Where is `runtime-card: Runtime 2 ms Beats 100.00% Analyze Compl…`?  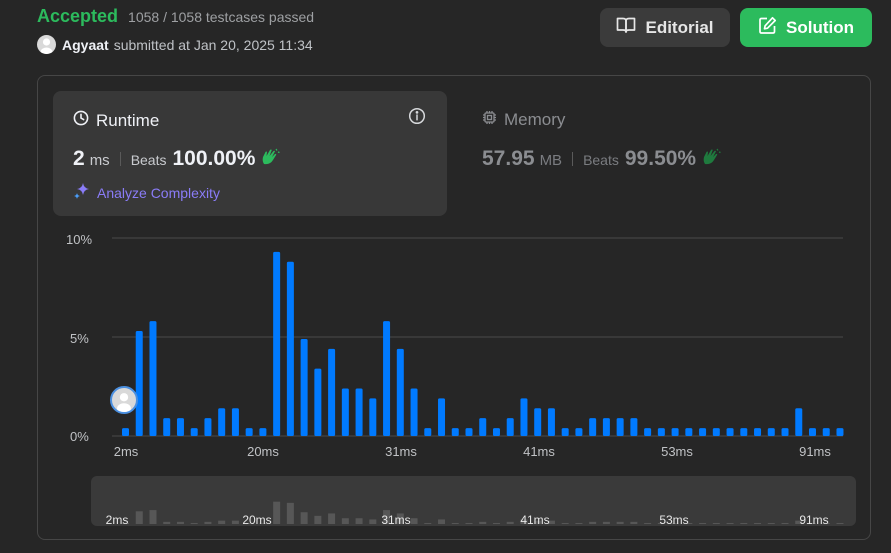 runtime-card: Runtime 2 ms Beats 100.00% Analyze Compl… is located at coordinates (250, 153).